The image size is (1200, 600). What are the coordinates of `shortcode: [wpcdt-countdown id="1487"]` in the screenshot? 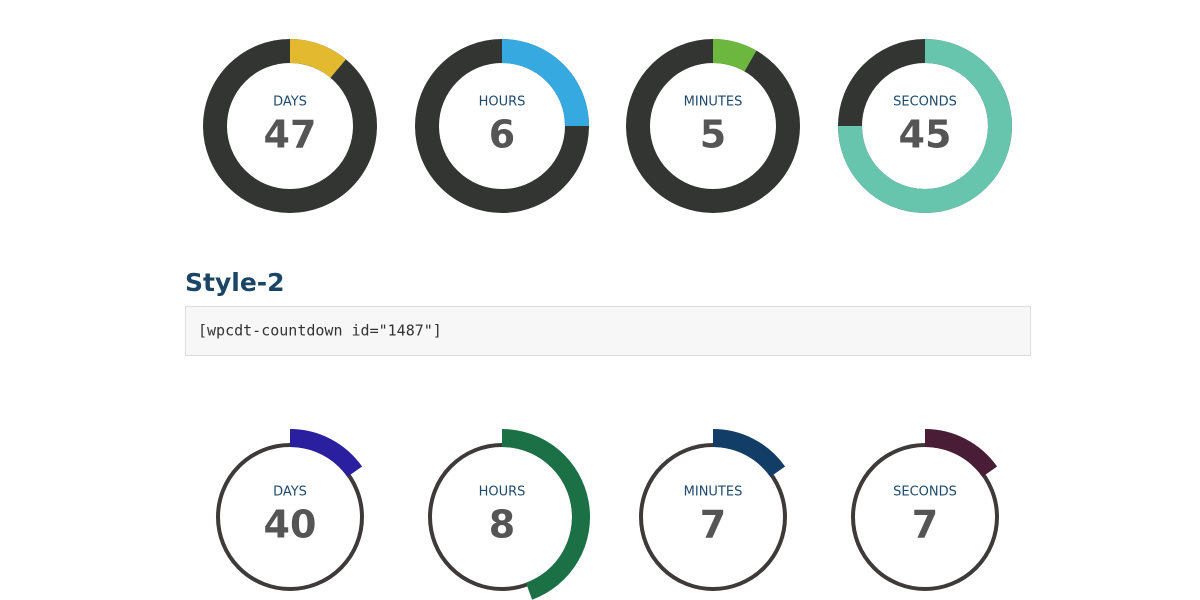 It's located at (320, 331).